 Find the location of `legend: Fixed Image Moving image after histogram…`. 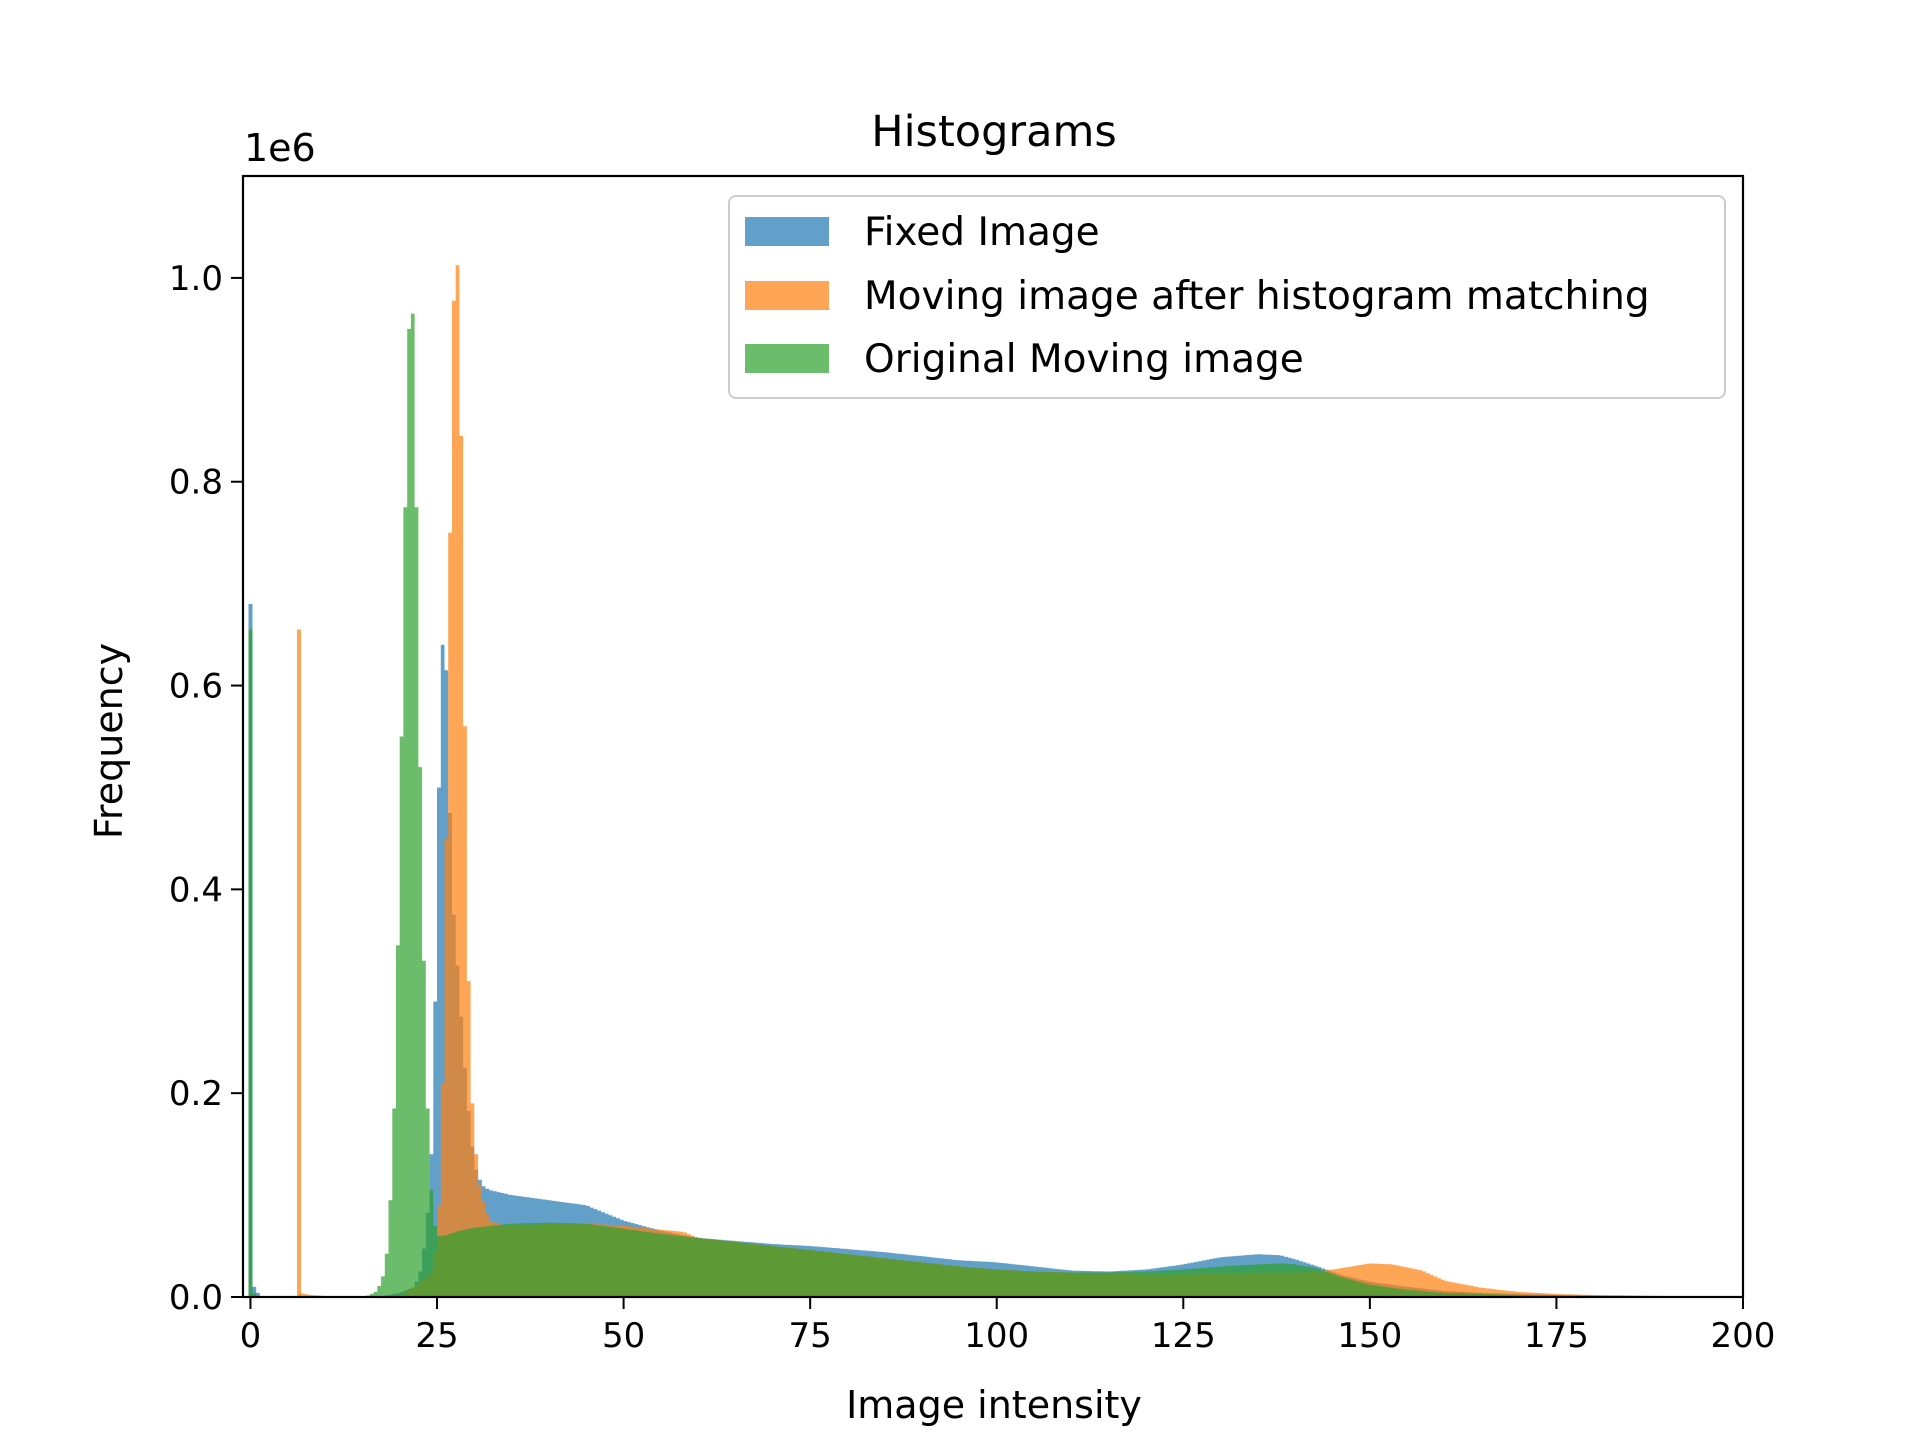

legend: Fixed Image Moving image after histogram… is located at coordinates (1227, 297).